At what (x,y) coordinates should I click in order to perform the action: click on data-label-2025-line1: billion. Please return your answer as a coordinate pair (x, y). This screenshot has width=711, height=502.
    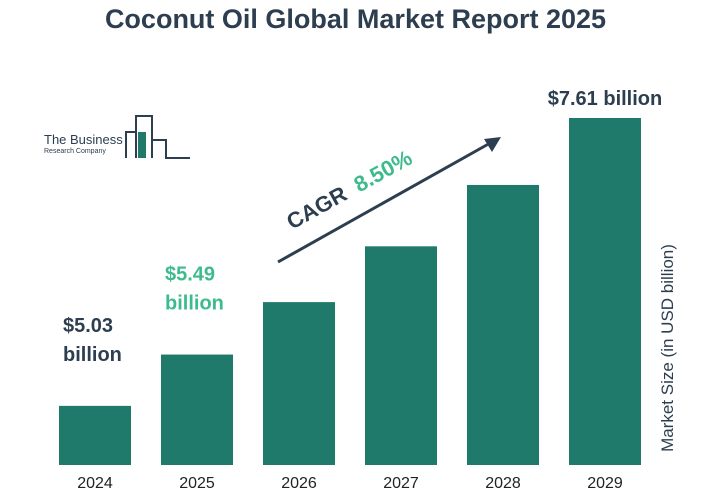
    Looking at the image, I should click on (194, 304).